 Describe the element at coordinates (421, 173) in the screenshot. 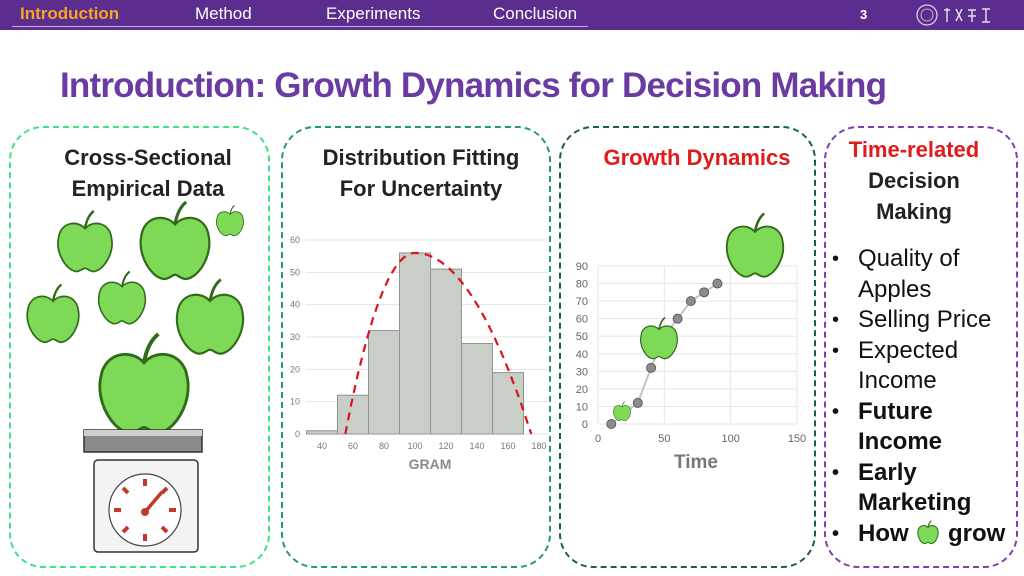

I see `distribution-title: Distribution Fitting For Uncertainty` at that location.